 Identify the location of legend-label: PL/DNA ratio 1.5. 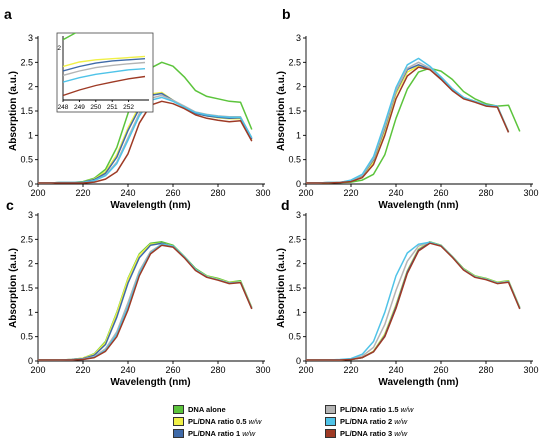
(369, 409).